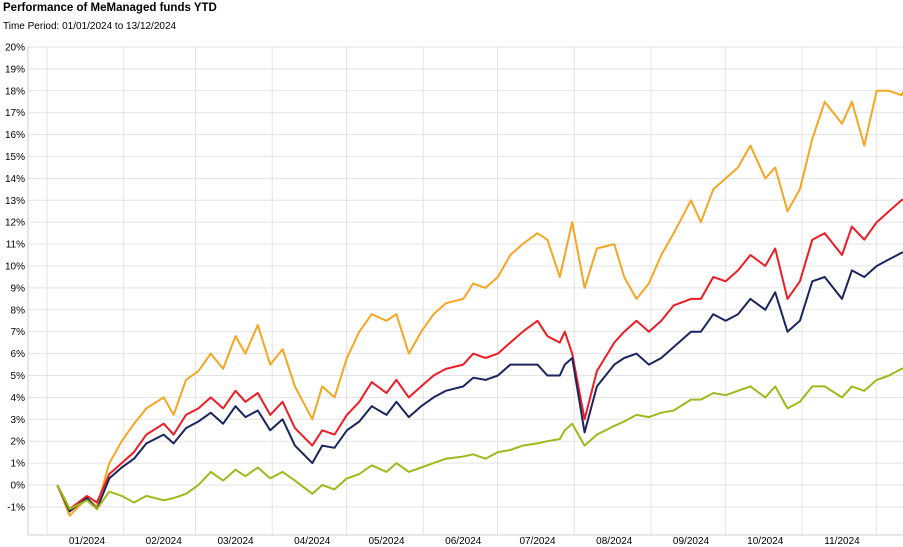 The width and height of the screenshot is (903, 547). What do you see at coordinates (691, 541) in the screenshot?
I see `x-tick-label: 09/2024` at bounding box center [691, 541].